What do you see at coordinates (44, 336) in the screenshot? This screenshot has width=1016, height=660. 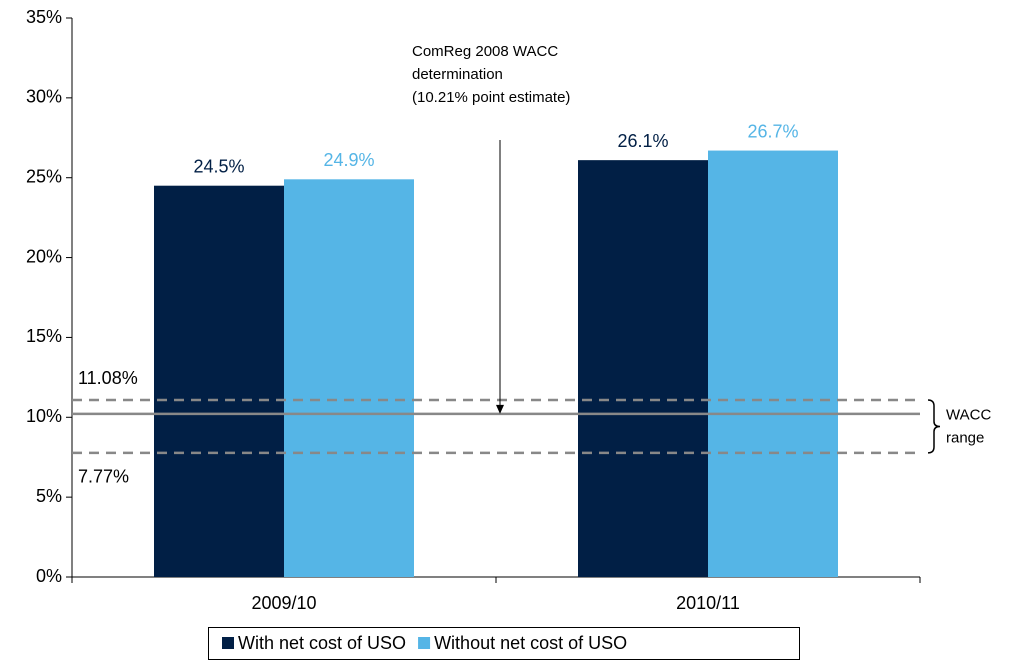 I see `y-tick-label: 15%` at bounding box center [44, 336].